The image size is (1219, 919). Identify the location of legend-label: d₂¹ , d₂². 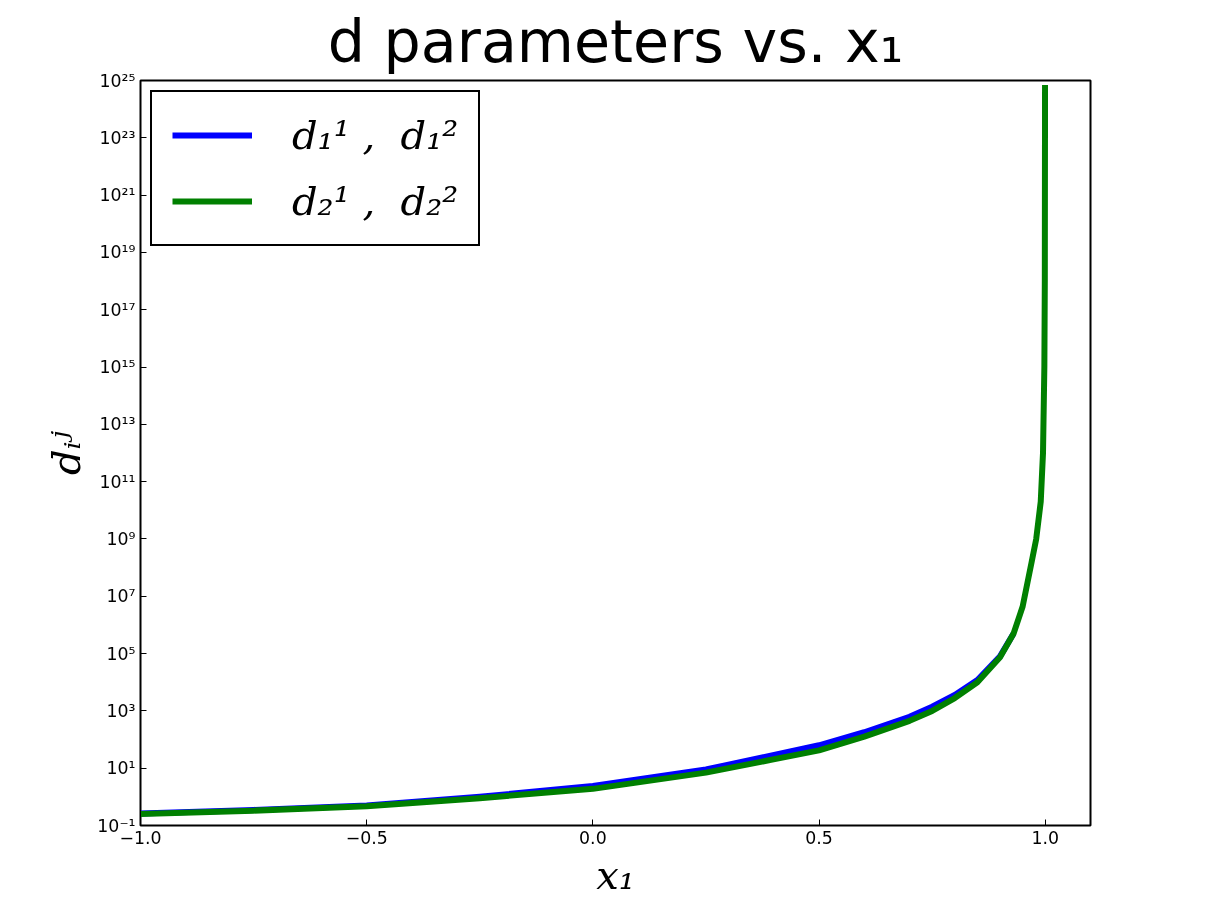
(375, 201).